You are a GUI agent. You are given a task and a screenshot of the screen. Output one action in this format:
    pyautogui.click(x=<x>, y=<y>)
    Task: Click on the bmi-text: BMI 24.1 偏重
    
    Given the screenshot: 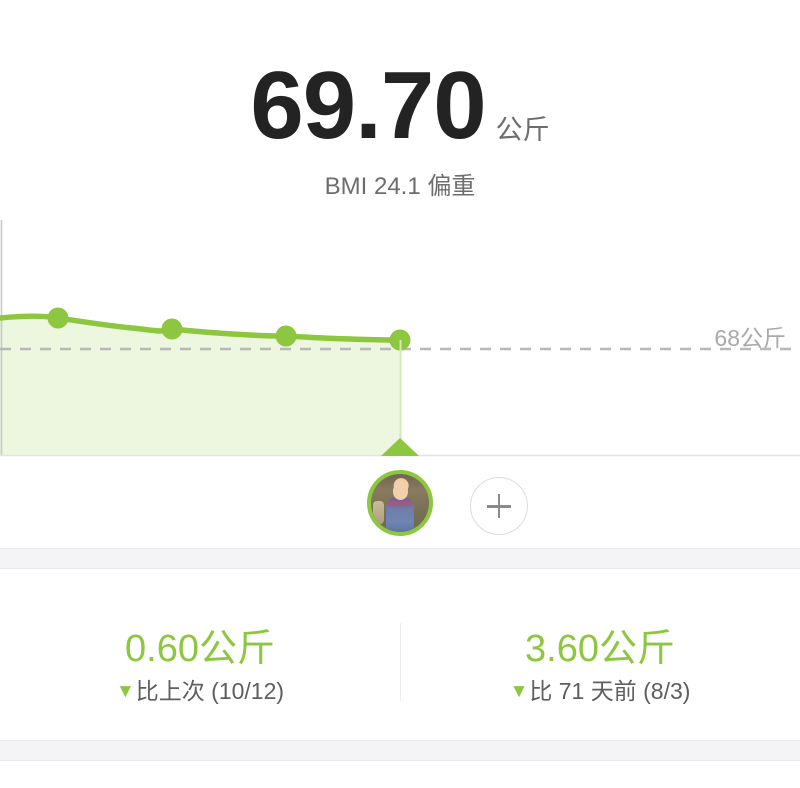 What is the action you would take?
    pyautogui.click(x=400, y=186)
    